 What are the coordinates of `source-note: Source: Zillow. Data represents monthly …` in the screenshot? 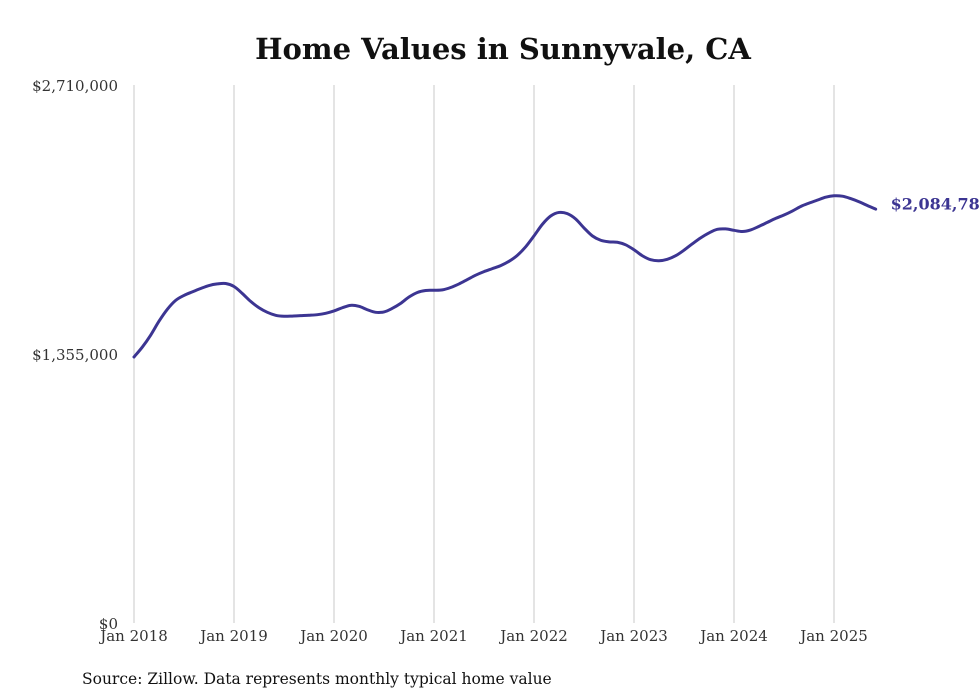 It's located at (317, 679).